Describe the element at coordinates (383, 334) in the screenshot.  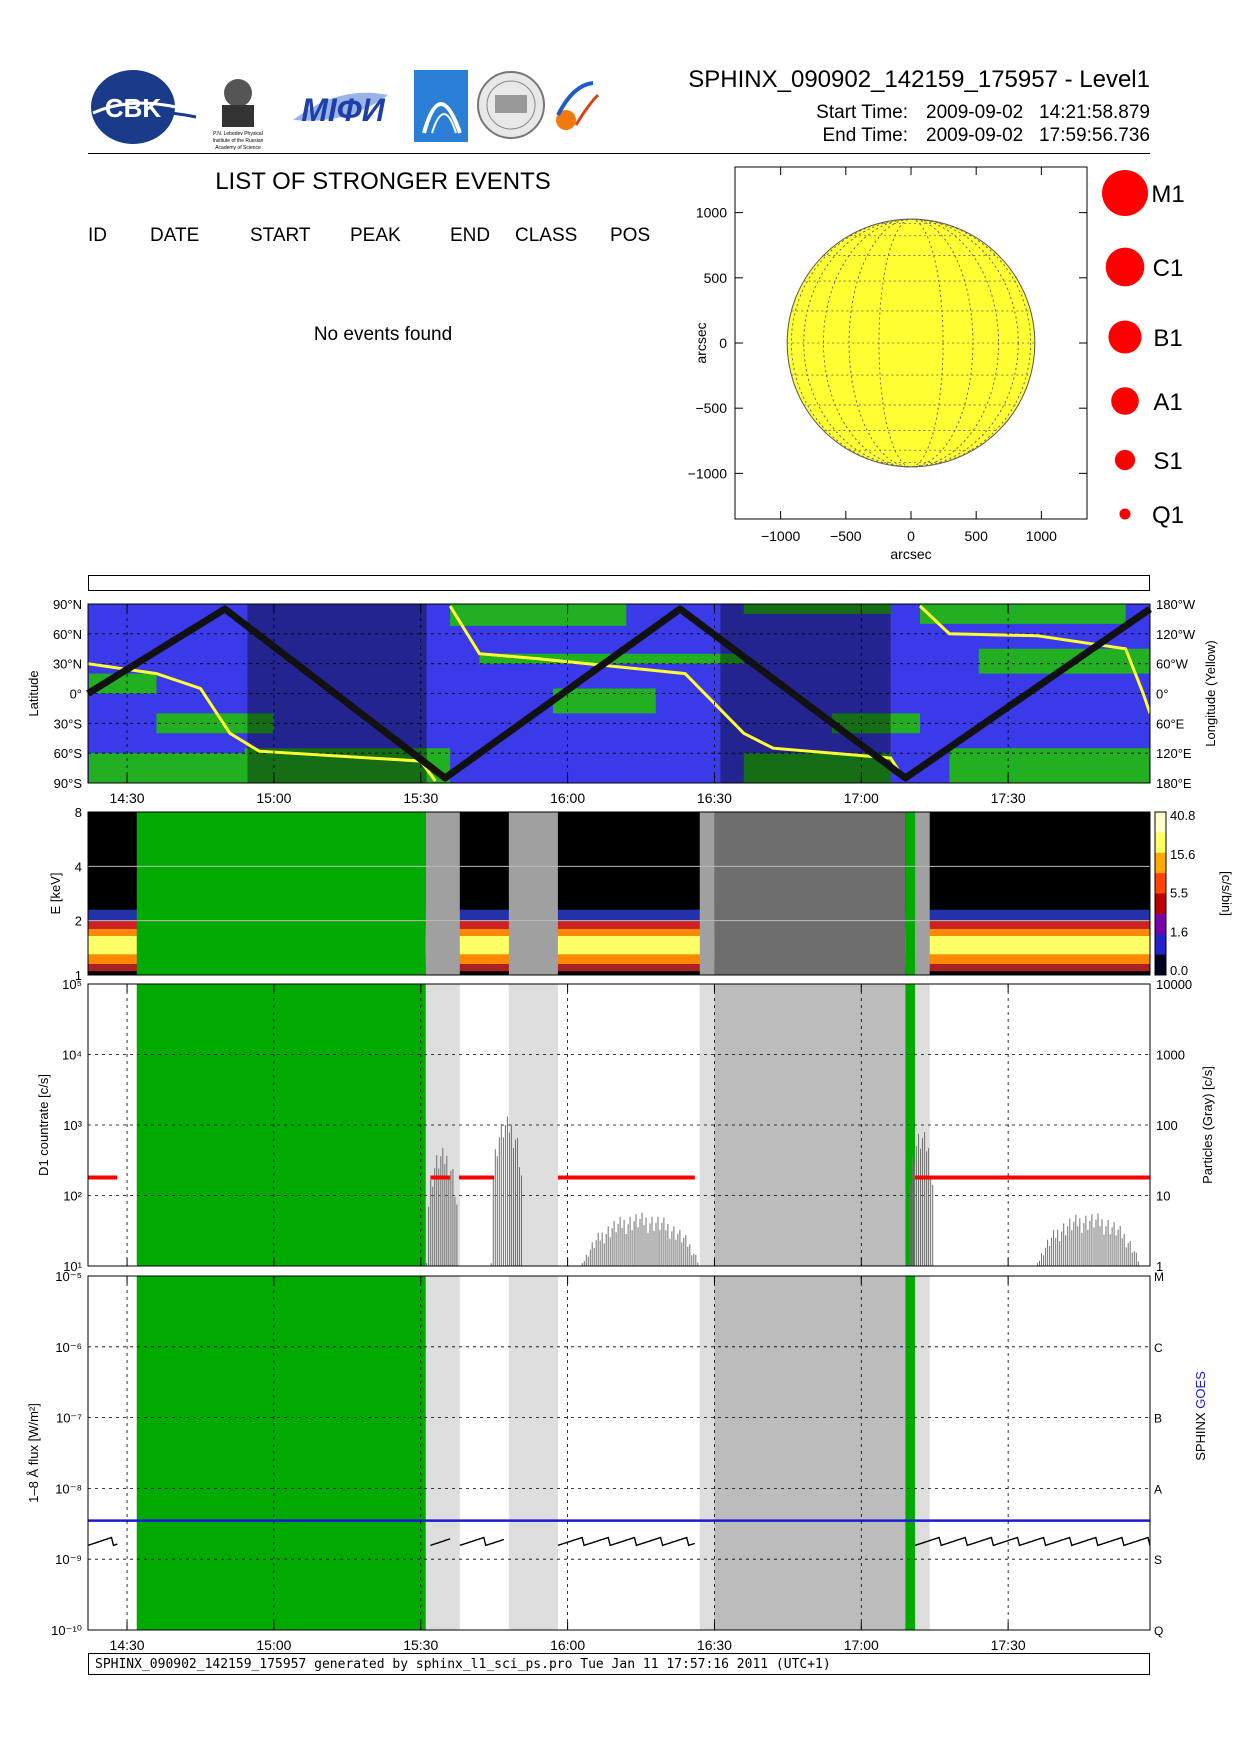
I see `no-events-message: No events found` at that location.